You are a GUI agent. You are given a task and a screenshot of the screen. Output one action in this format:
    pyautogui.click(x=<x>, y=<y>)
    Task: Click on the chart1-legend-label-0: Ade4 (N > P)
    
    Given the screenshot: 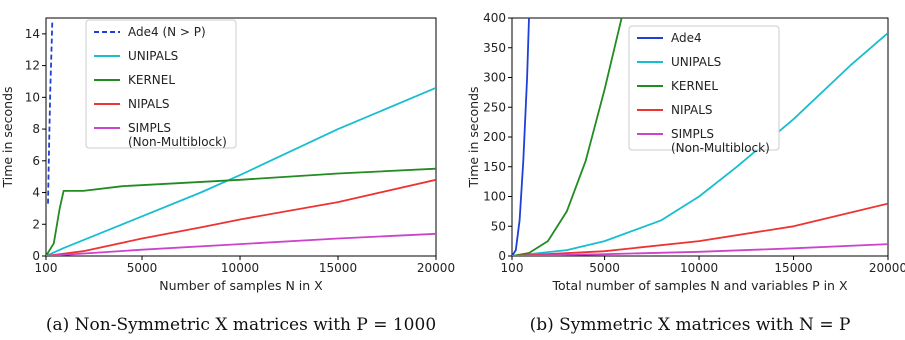 What is the action you would take?
    pyautogui.click(x=167, y=32)
    